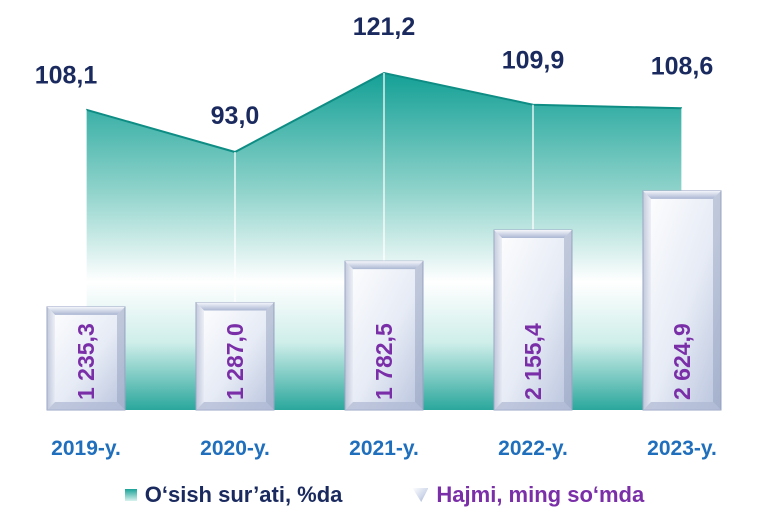 The image size is (769, 529). Describe the element at coordinates (130, 495) in the screenshot. I see `legend-swatch-growth` at that location.